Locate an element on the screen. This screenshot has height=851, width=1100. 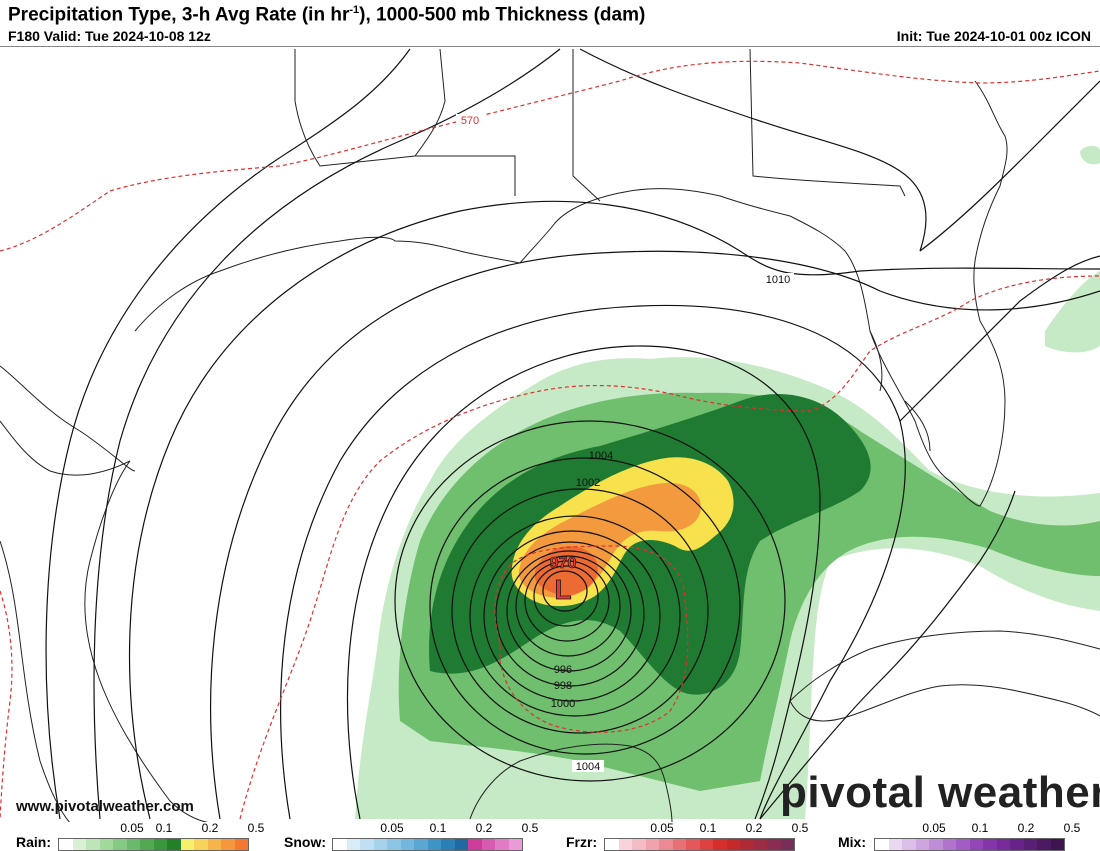
legend-snow-label: Snow: is located at coordinates (305, 842).